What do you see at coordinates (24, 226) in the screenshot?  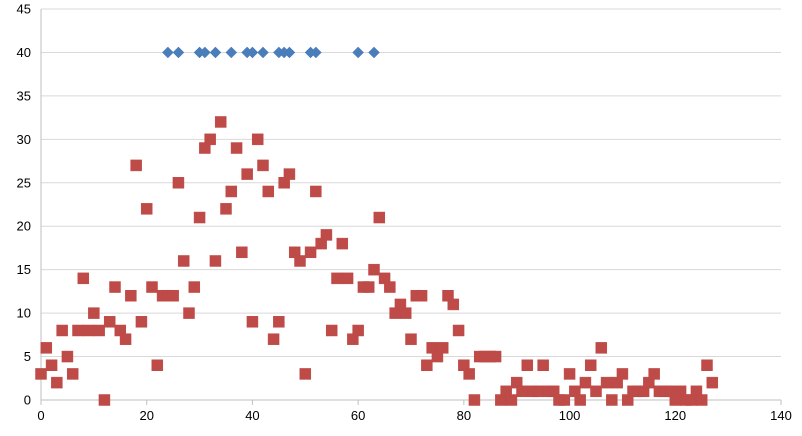 I see `y-tick-label: 20` at bounding box center [24, 226].